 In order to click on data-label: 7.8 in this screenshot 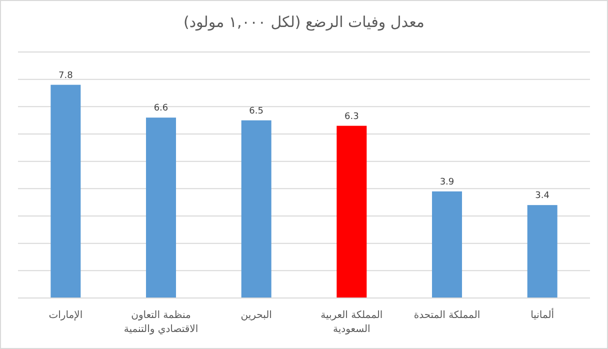, I will do `click(66, 75)`.